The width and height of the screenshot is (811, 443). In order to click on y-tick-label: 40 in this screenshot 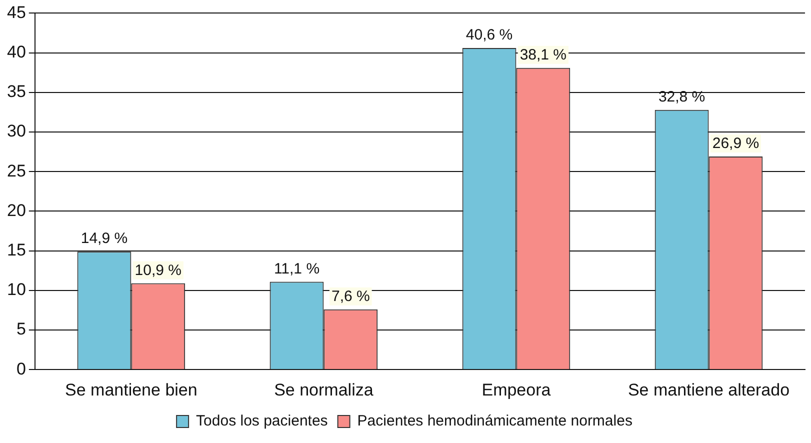, I will do `click(16, 52)`.